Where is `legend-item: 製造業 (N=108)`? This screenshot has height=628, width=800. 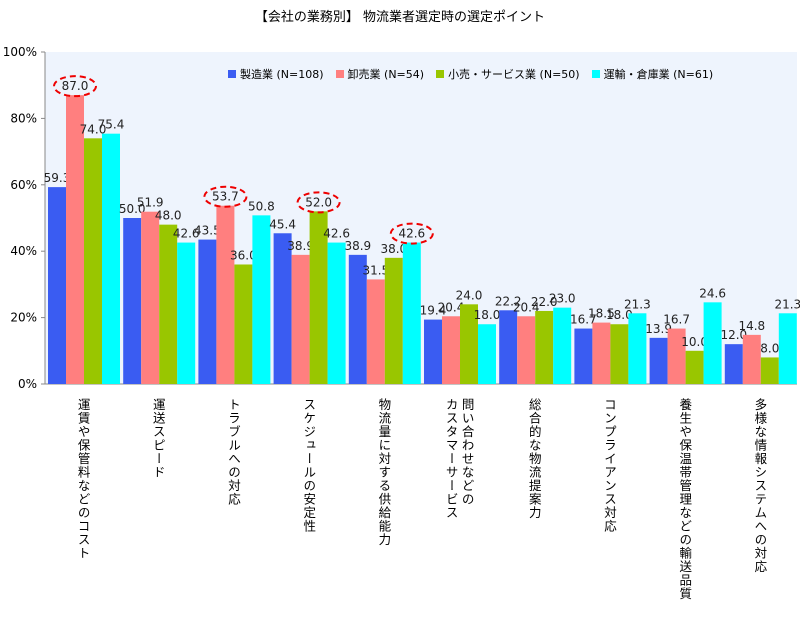
legend-item: 製造業 (N=108) is located at coordinates (276, 74).